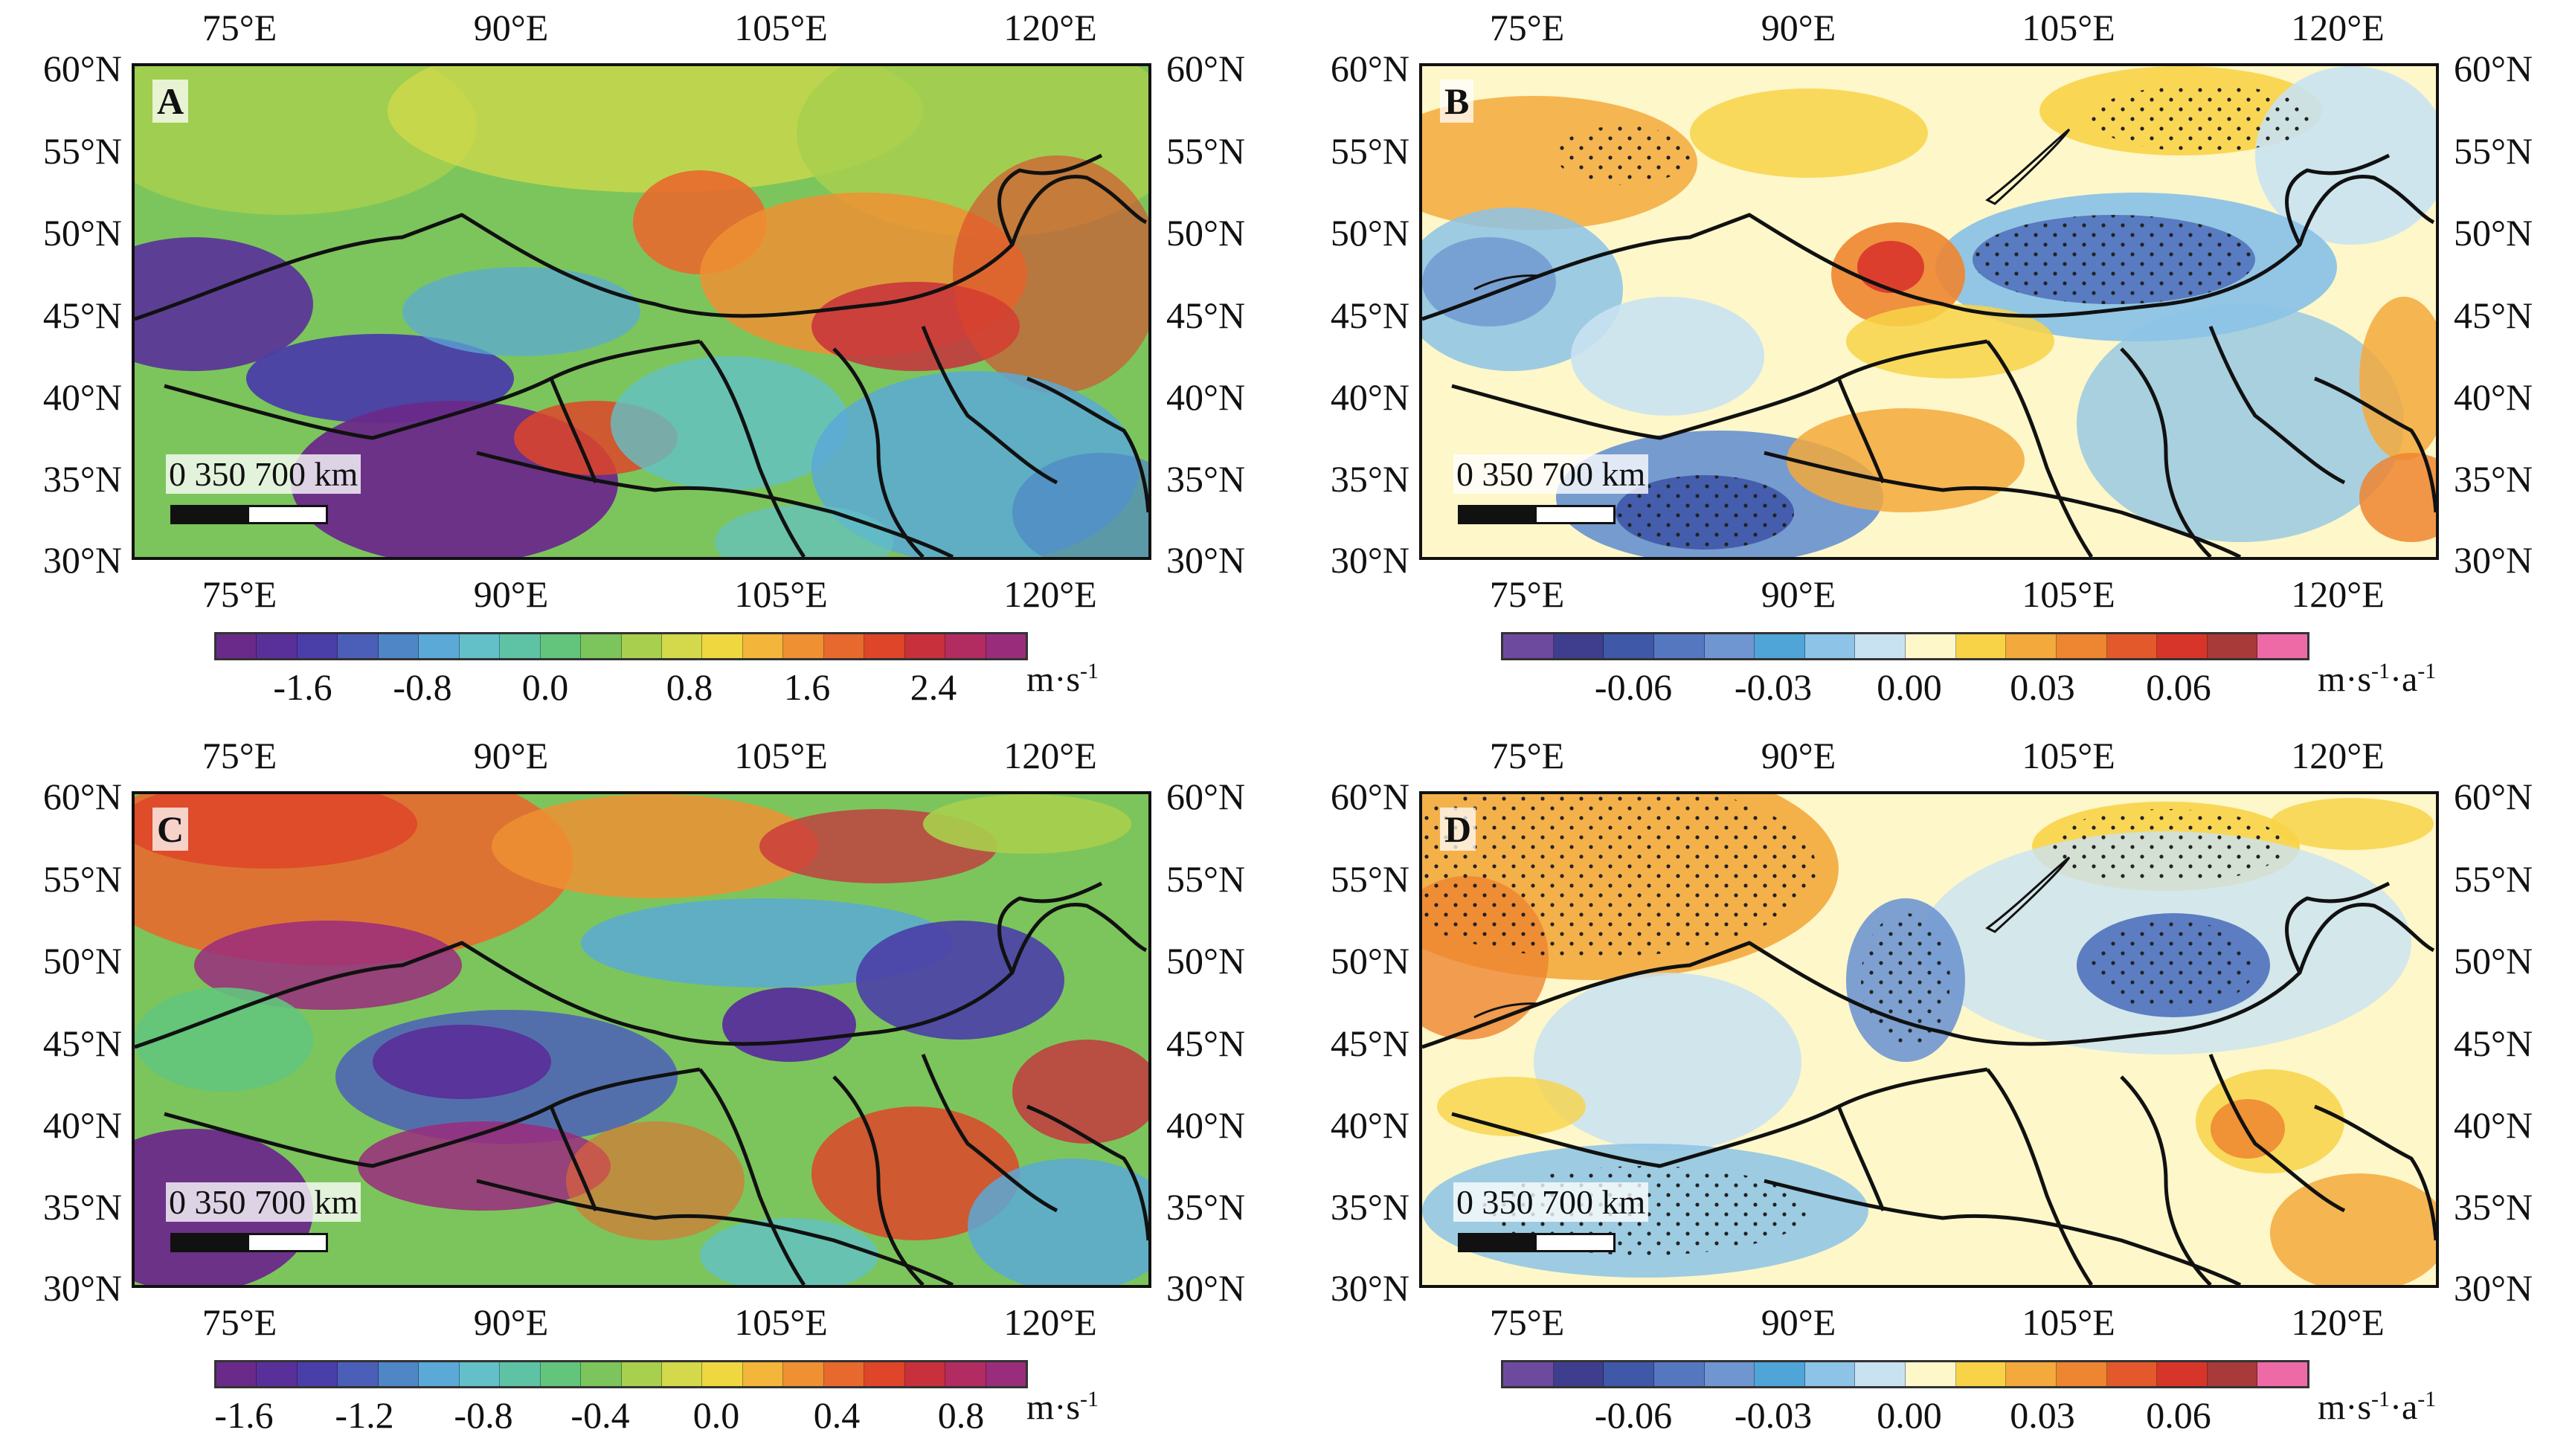 The height and width of the screenshot is (1456, 2575). I want to click on map-frame: D 0 350 700 km, so click(1929, 1039).